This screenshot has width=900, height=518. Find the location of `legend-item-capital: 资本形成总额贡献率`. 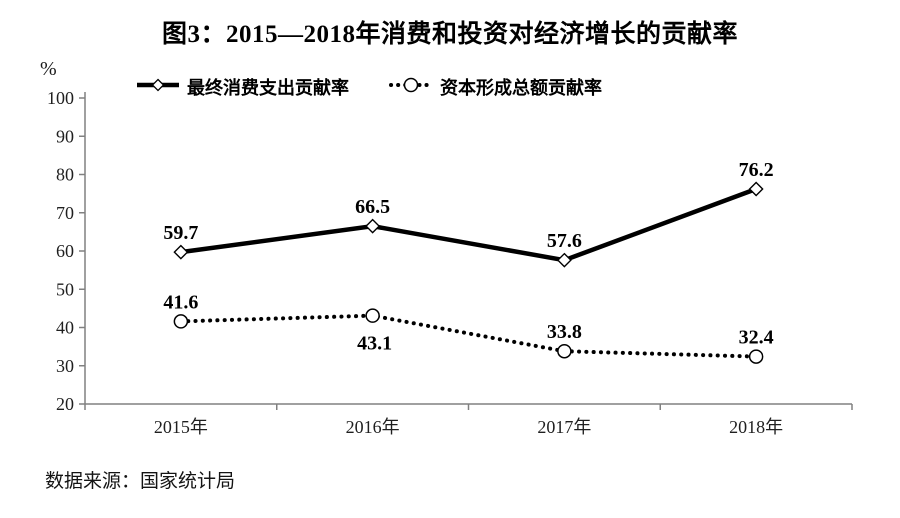

legend-item-capital: 资本形成总额贡献率 is located at coordinates (495, 87).